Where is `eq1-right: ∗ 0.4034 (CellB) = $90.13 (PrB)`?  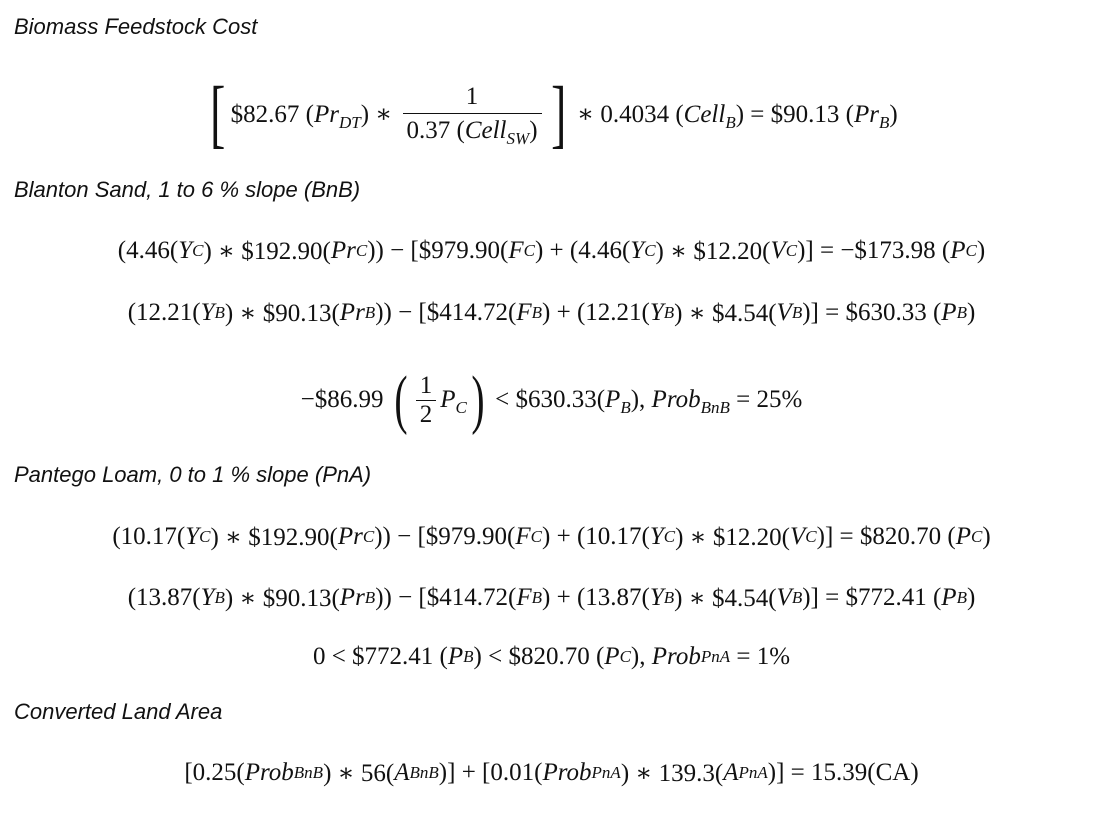 eq1-right: ∗ 0.4034 (CellB) = $90.13 (PrB) is located at coordinates (734, 116).